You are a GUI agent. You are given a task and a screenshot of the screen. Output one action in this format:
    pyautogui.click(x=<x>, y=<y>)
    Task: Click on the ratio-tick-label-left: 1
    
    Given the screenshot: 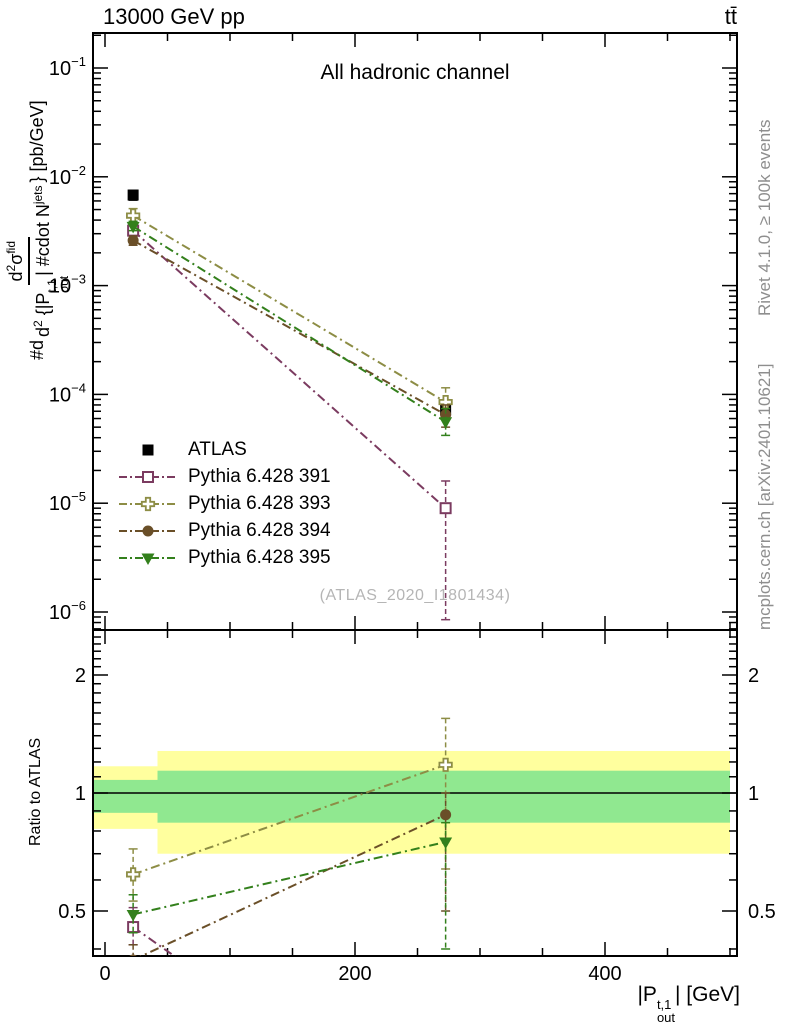 What is the action you would take?
    pyautogui.click(x=80, y=794)
    